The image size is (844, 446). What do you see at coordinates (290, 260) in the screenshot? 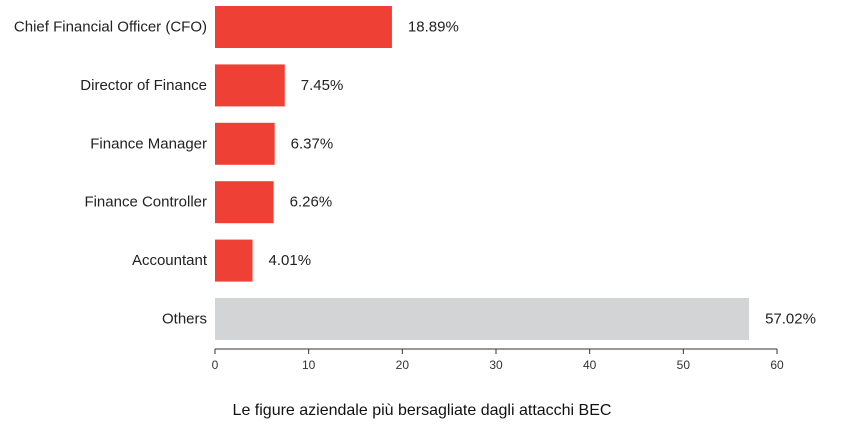
I see `value-label: 4.01%` at bounding box center [290, 260].